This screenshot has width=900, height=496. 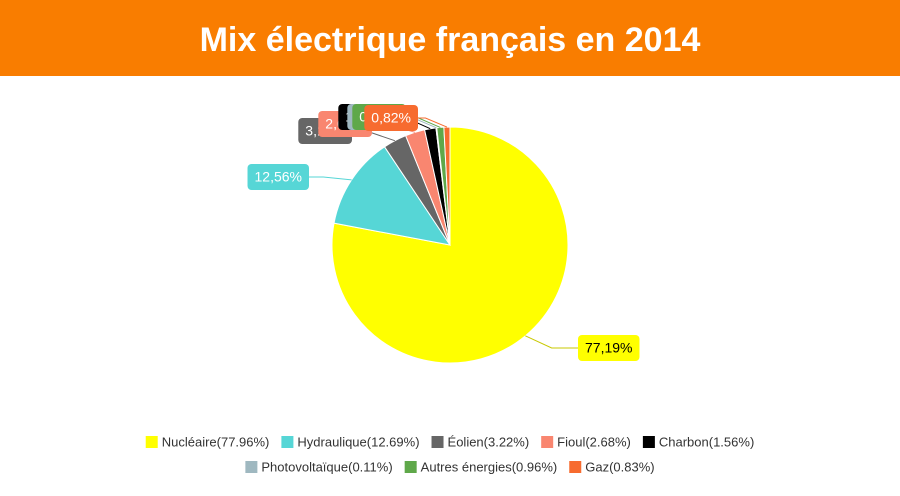 I want to click on data-label: 12,56%, so click(x=278, y=177).